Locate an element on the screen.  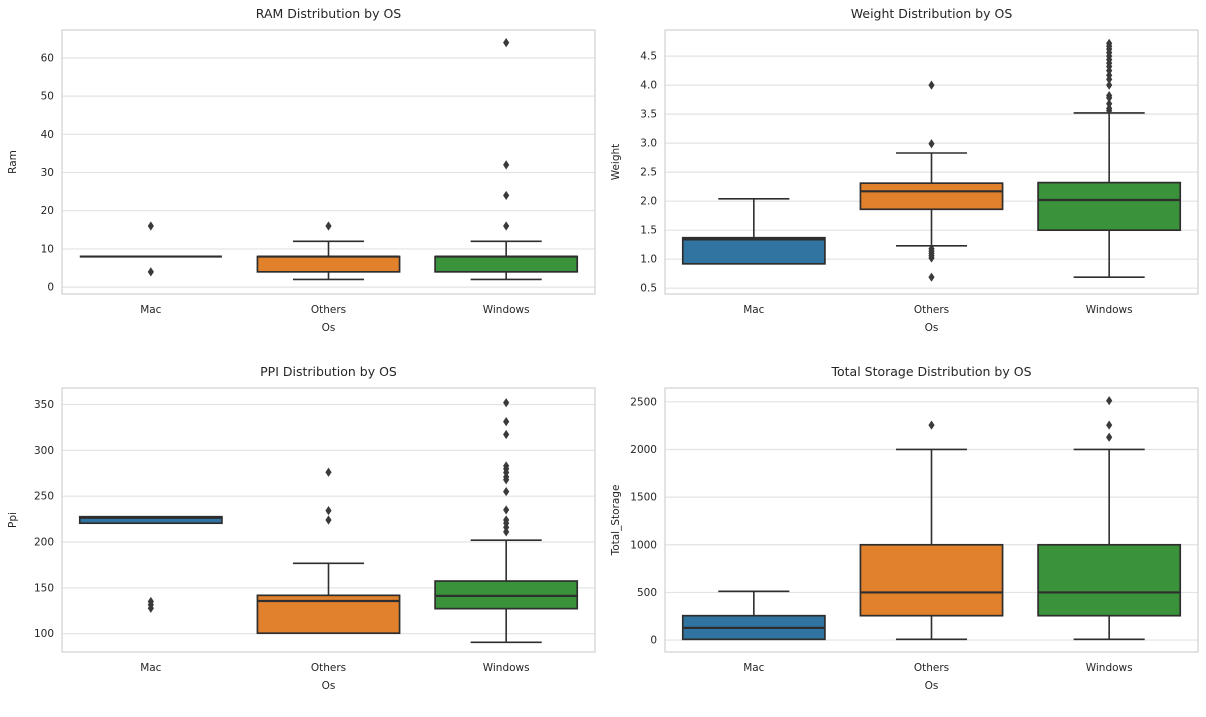
y-tick-label: 50 is located at coordinates (47, 97).